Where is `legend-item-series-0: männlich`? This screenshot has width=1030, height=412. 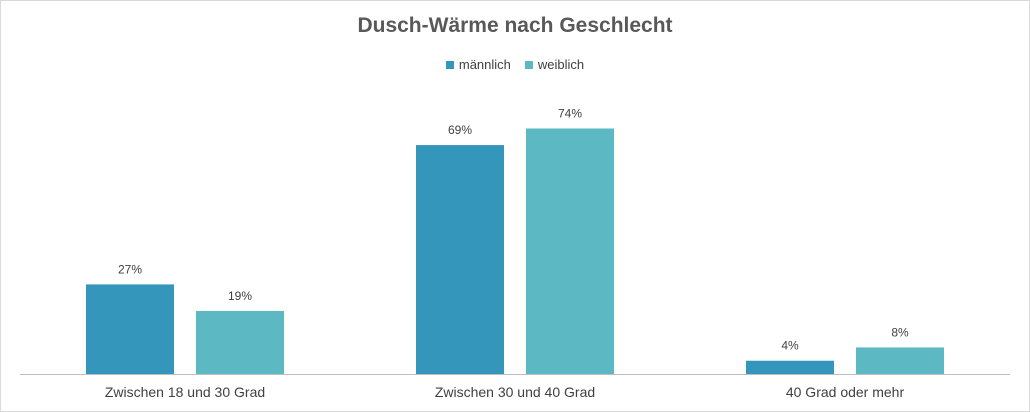
legend-item-series-0: männlich is located at coordinates (478, 64).